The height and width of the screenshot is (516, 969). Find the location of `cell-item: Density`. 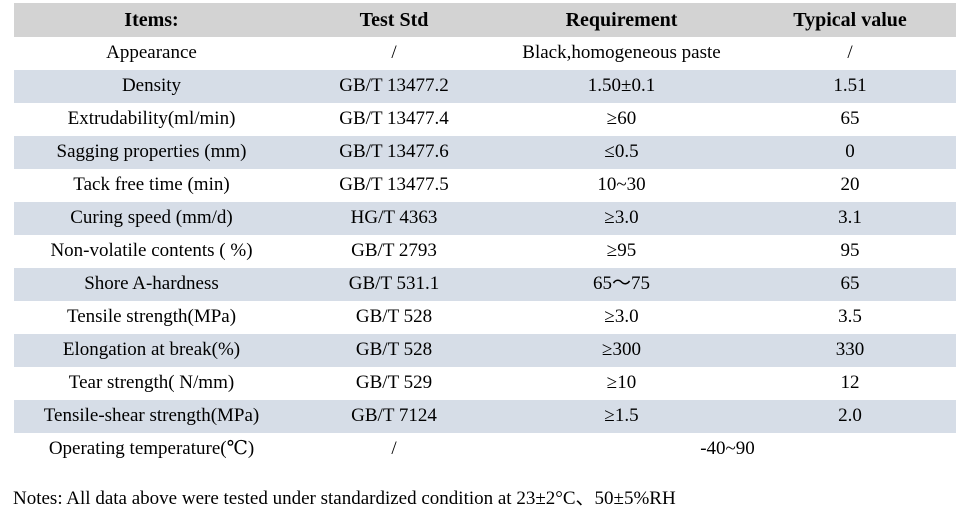

cell-item: Density is located at coordinates (151, 86).